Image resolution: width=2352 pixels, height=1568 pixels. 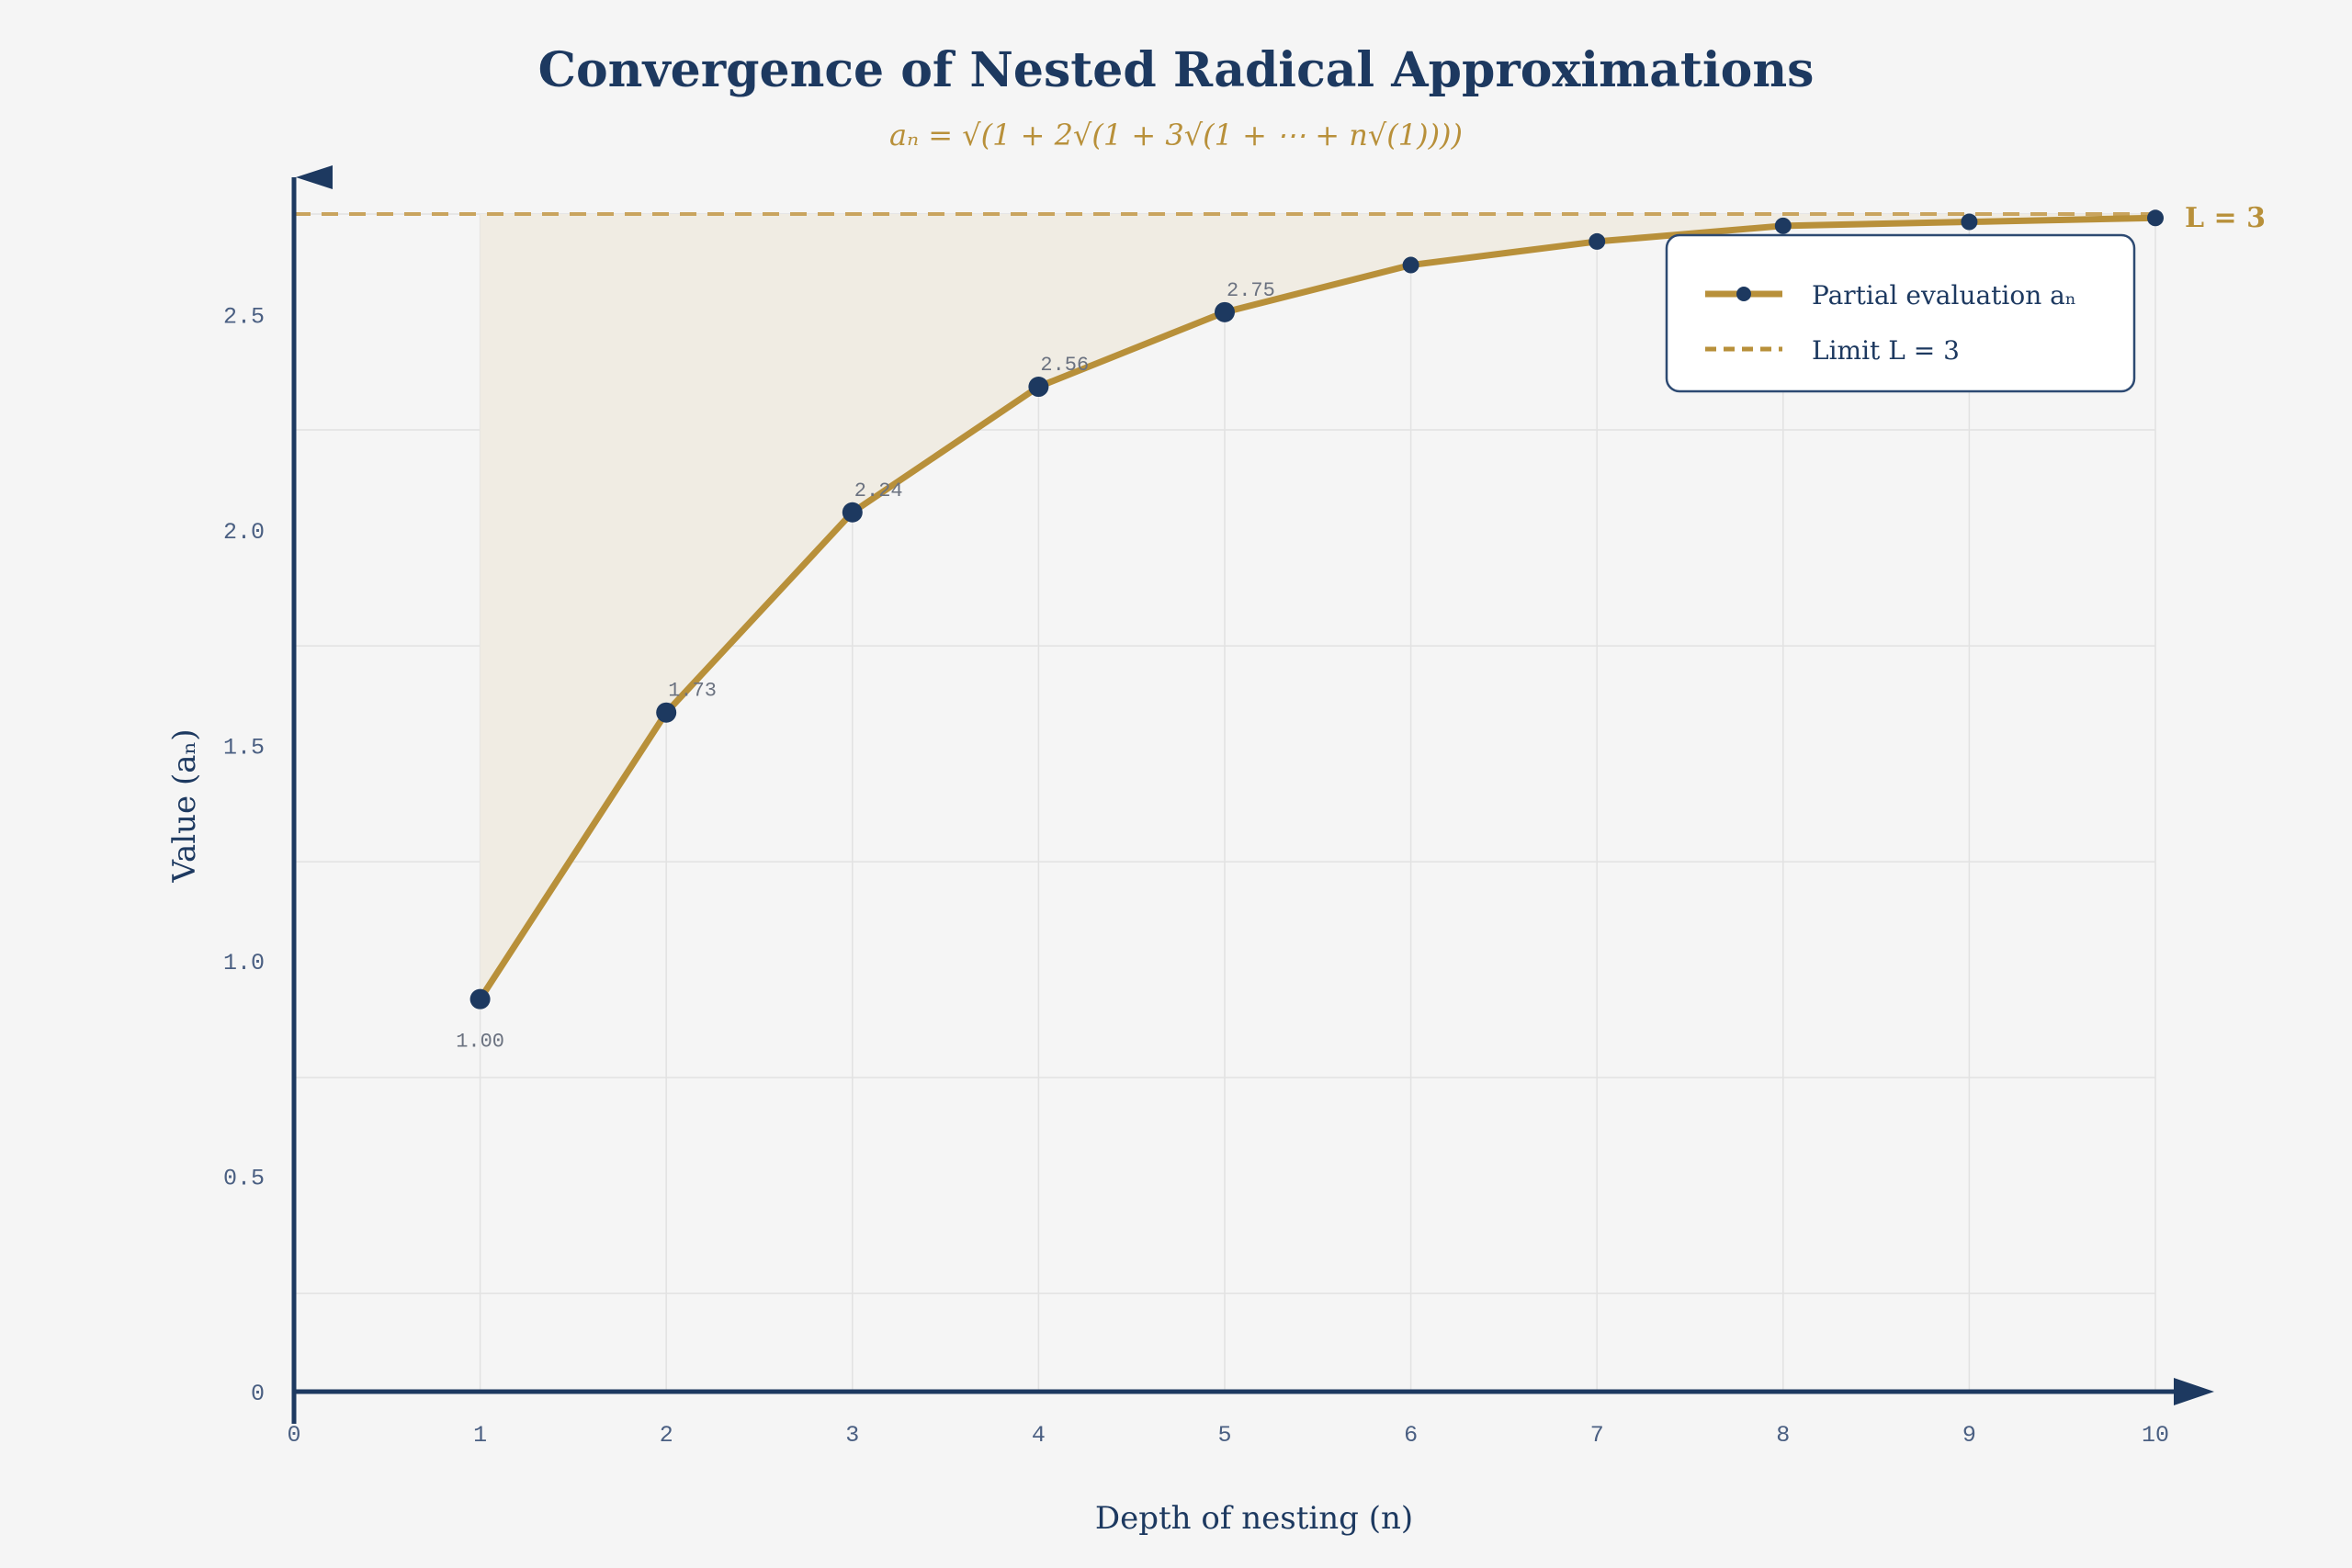 What do you see at coordinates (692, 691) in the screenshot?
I see `data-label: 1.73` at bounding box center [692, 691].